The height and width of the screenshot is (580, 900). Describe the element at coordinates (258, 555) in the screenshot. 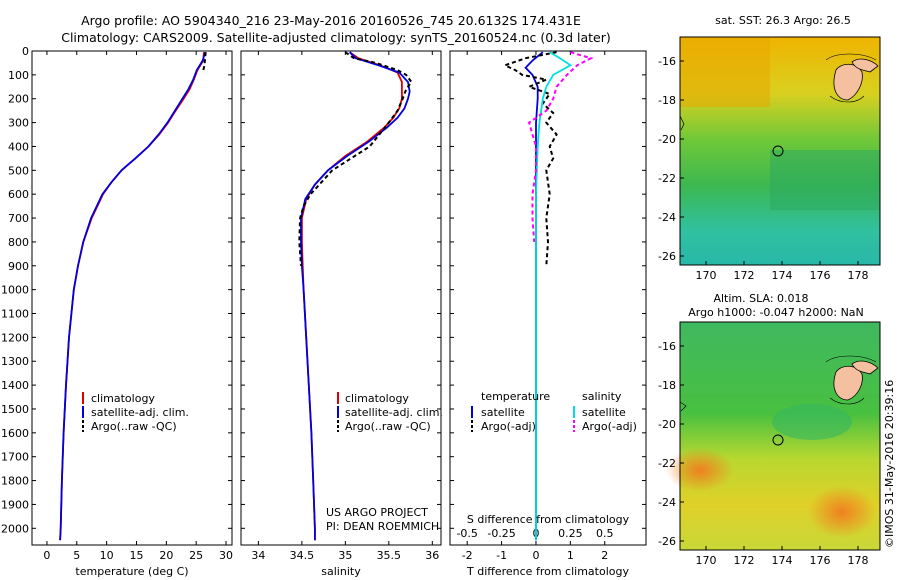

I see `x-tick-label: 34` at that location.